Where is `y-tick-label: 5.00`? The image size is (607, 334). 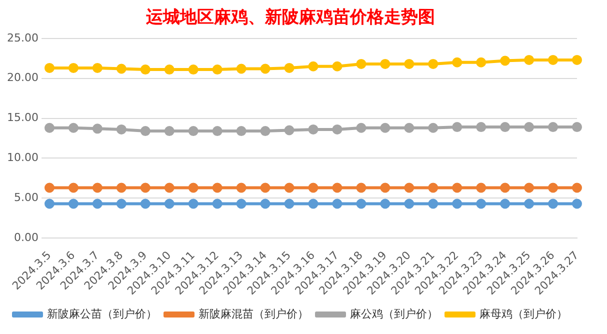 y-tick-label: 5.00 is located at coordinates (26, 197).